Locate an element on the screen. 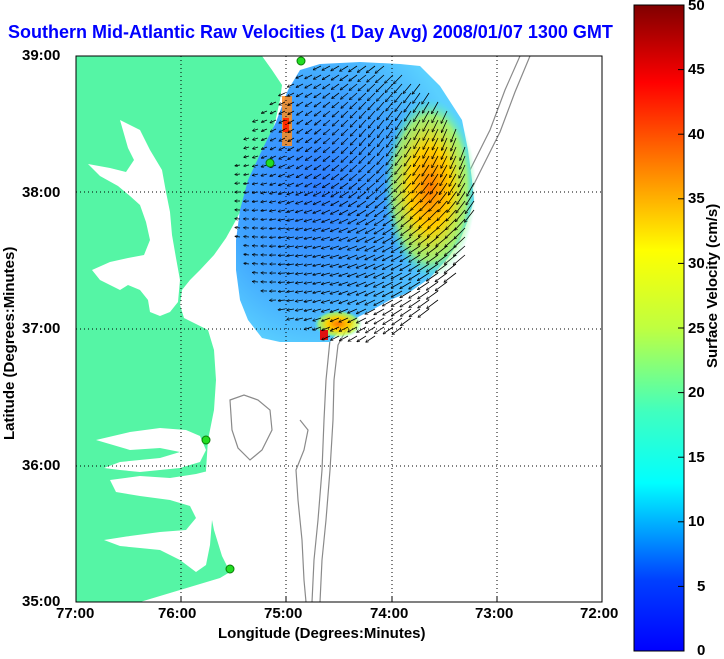 The image size is (724, 659). colorbar-tick: 10 is located at coordinates (696, 521).